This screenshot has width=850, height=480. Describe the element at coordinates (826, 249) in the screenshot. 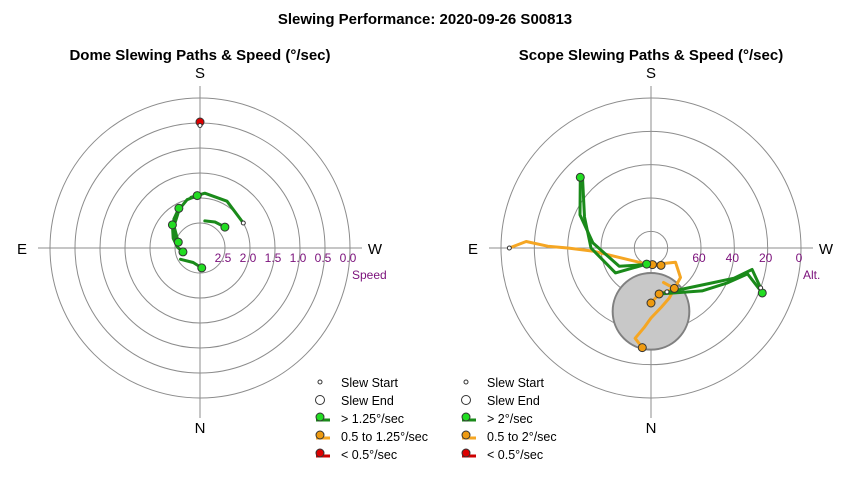

I see `scope-compass-right: W` at that location.